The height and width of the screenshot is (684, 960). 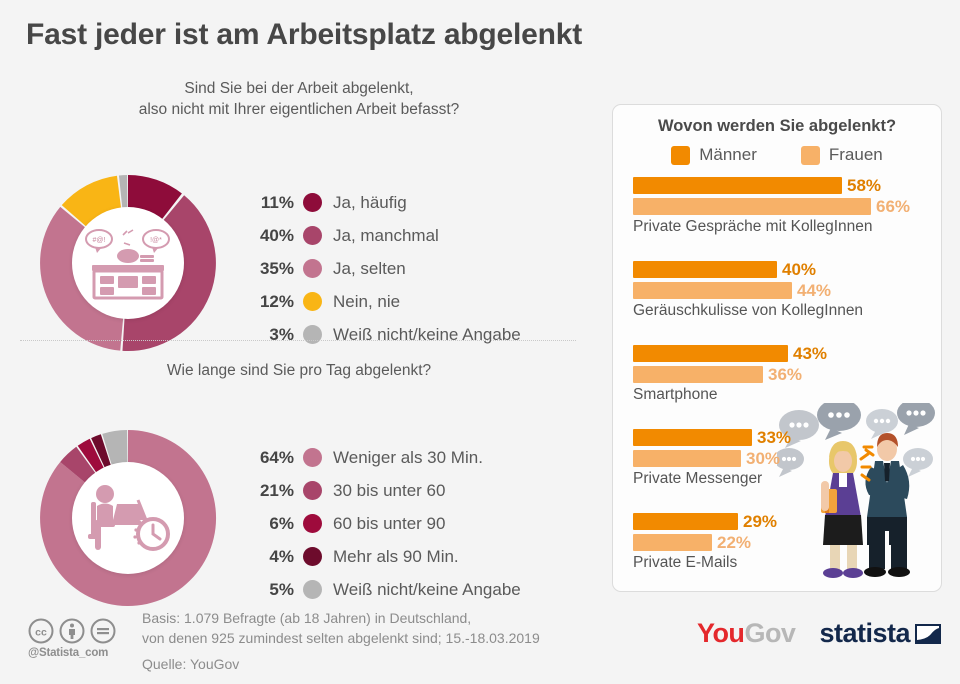 I want to click on bar-value-frauen: 36%, so click(x=785, y=374).